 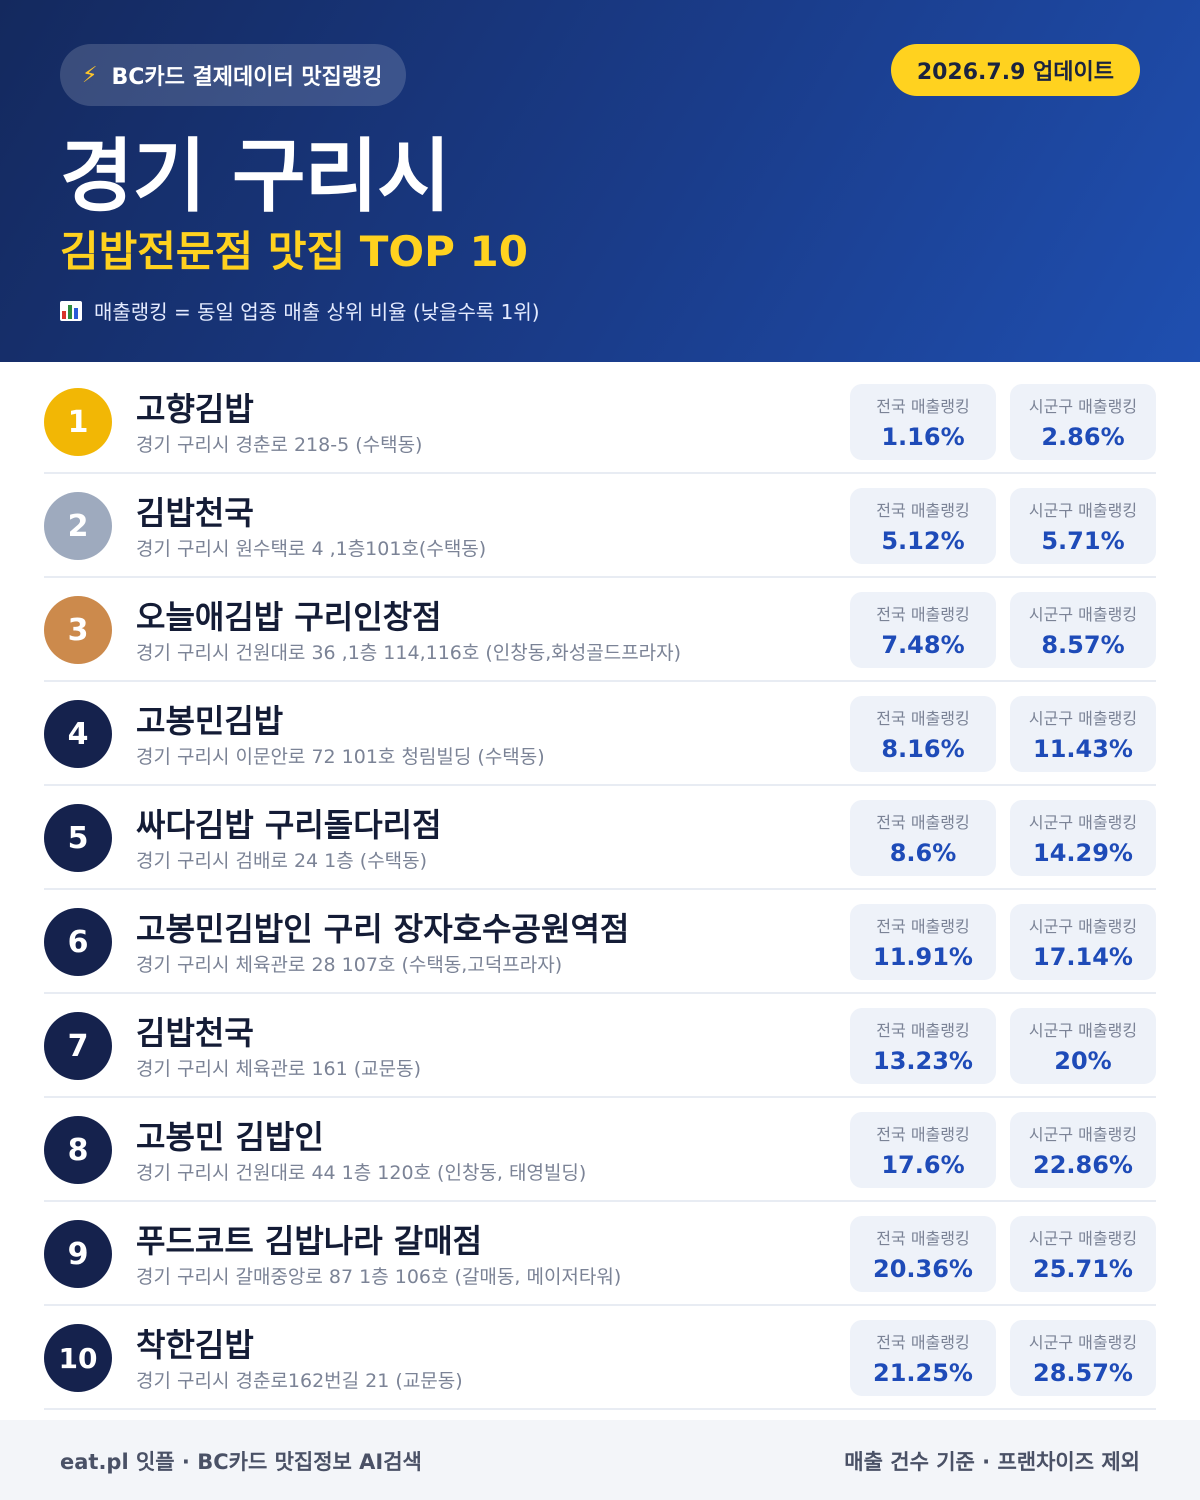 I want to click on rank-badge: 7, so click(x=78, y=1046).